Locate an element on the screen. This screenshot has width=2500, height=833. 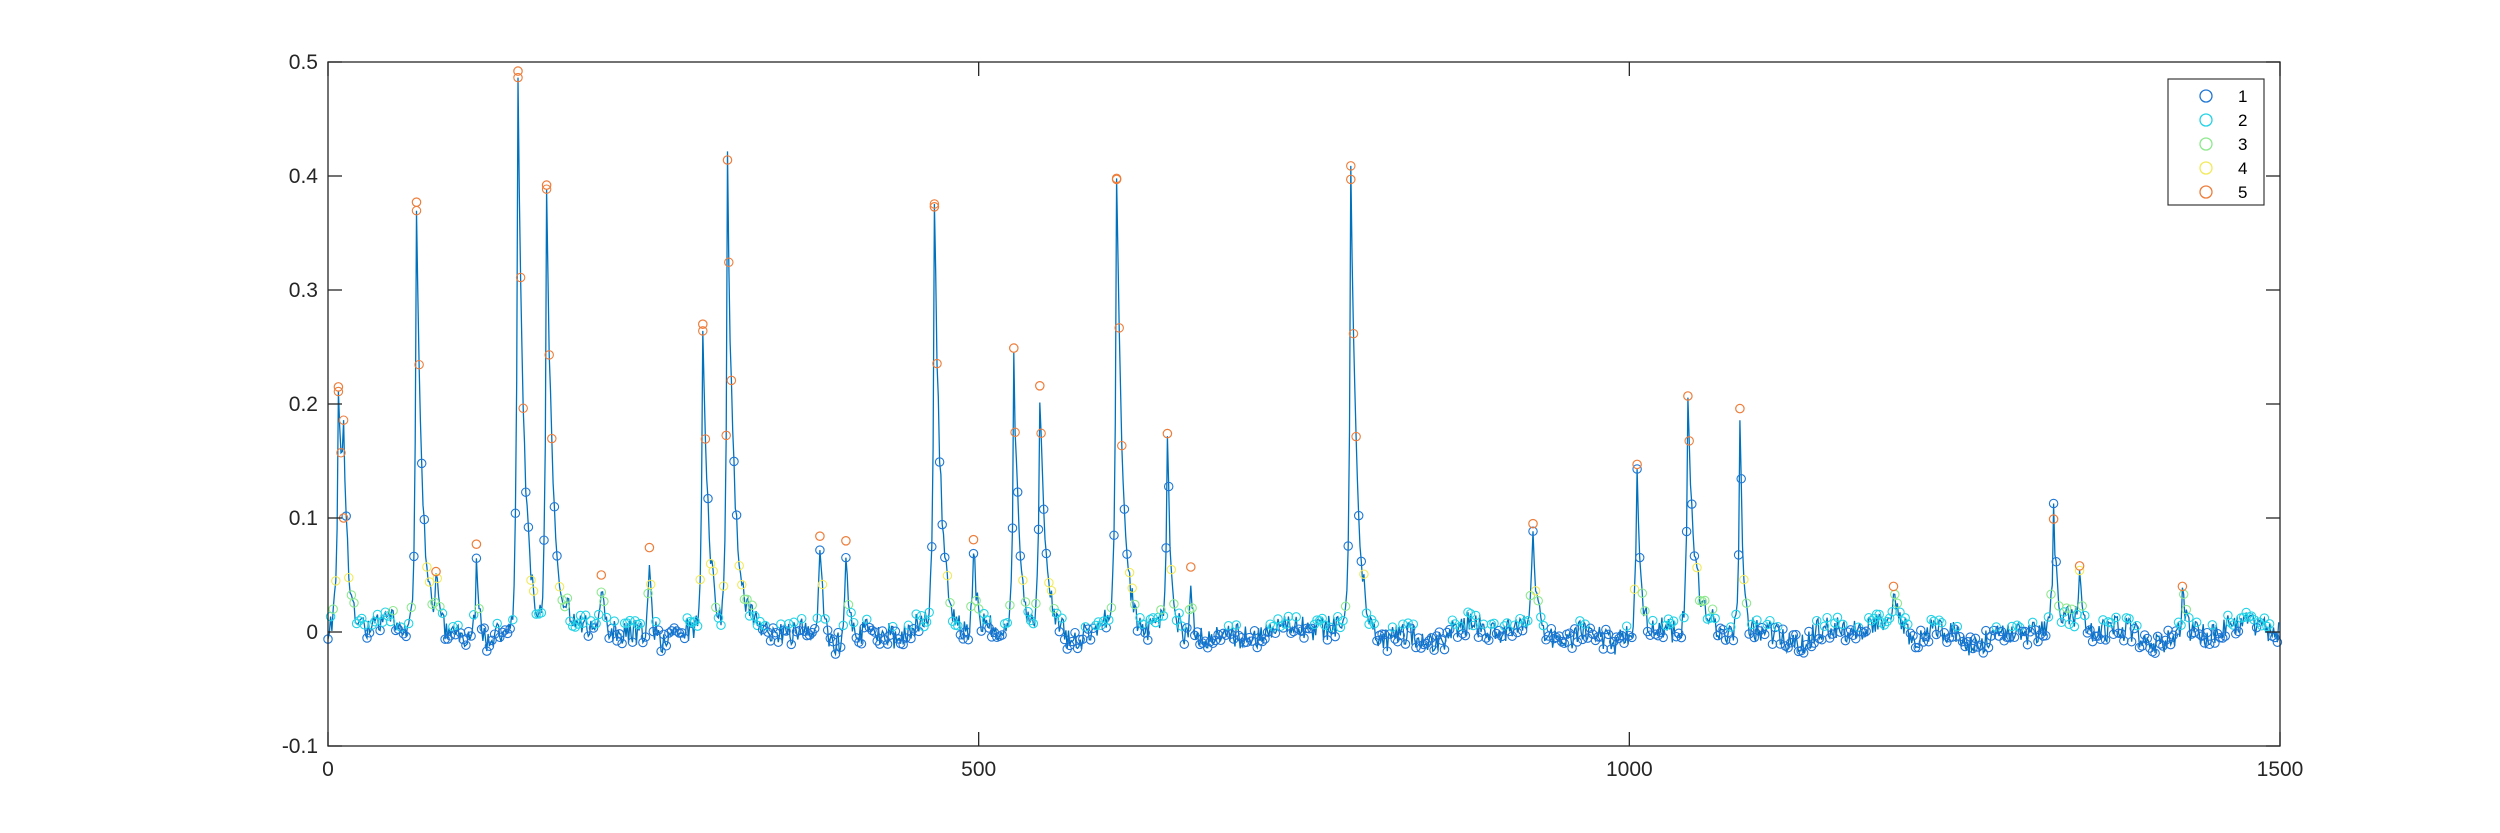
legend-label-4: 4 is located at coordinates (2242, 168).